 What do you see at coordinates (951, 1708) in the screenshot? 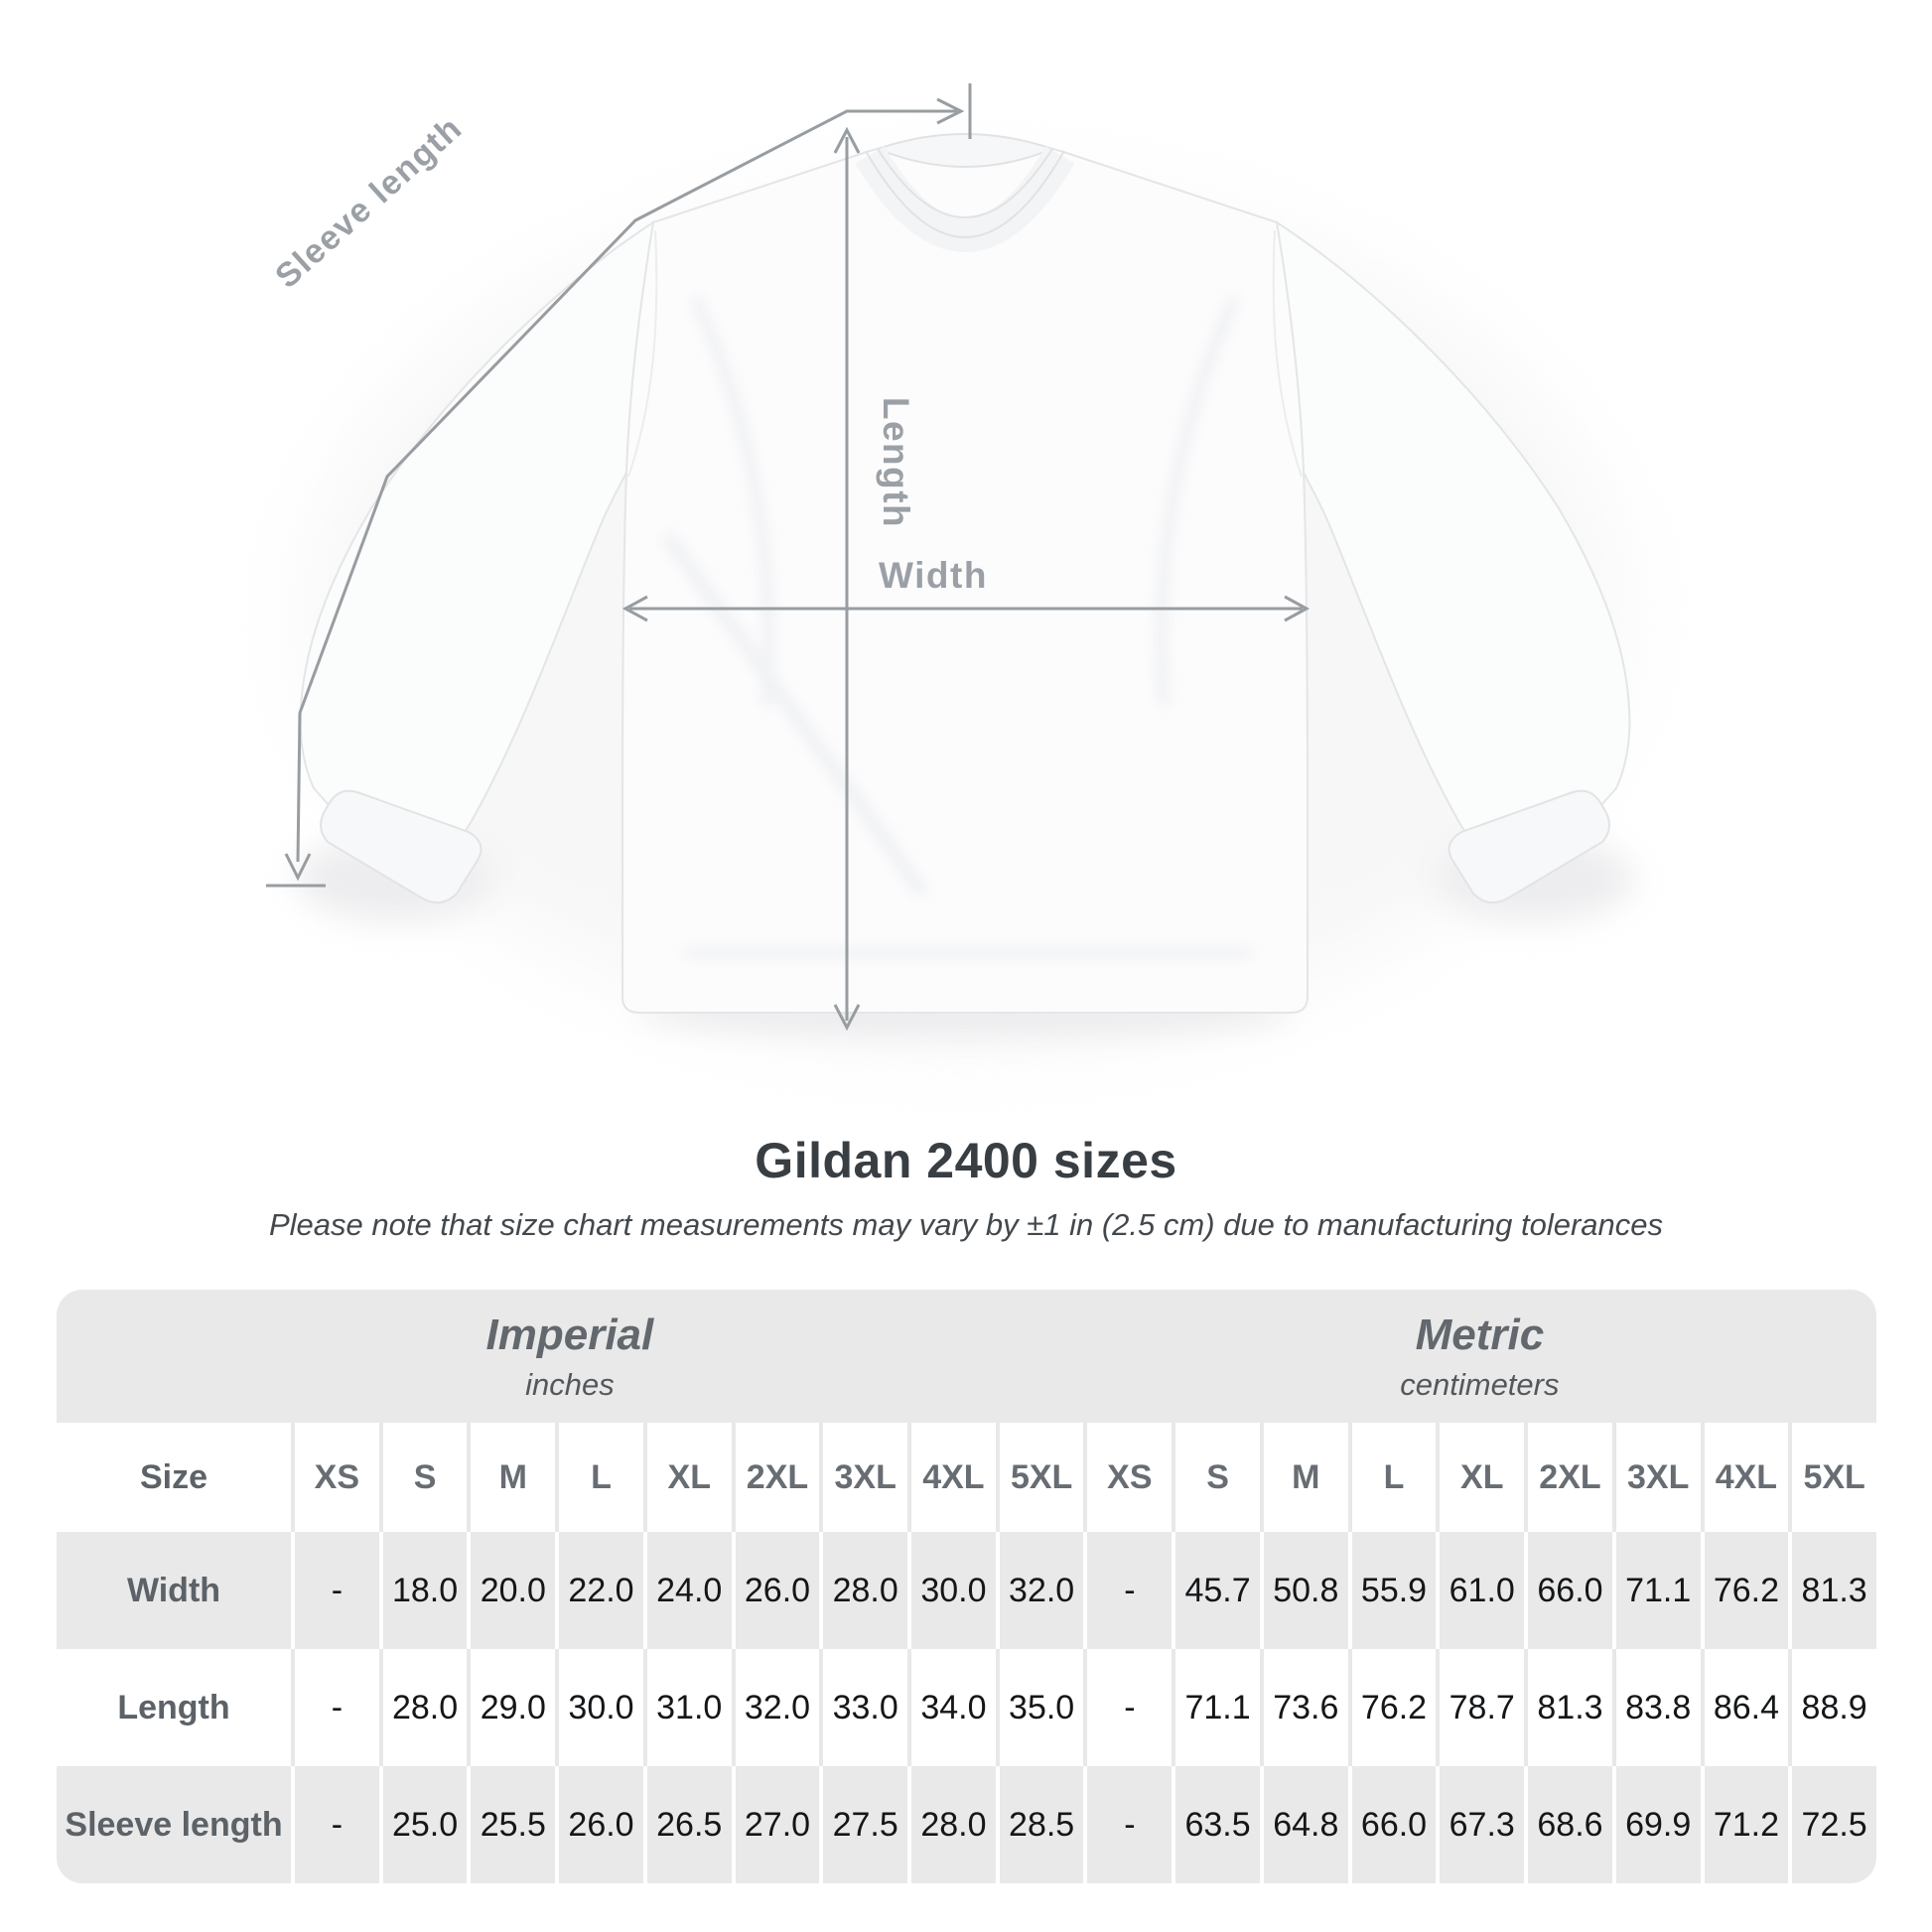
I see `measurement-value: 34.0` at bounding box center [951, 1708].